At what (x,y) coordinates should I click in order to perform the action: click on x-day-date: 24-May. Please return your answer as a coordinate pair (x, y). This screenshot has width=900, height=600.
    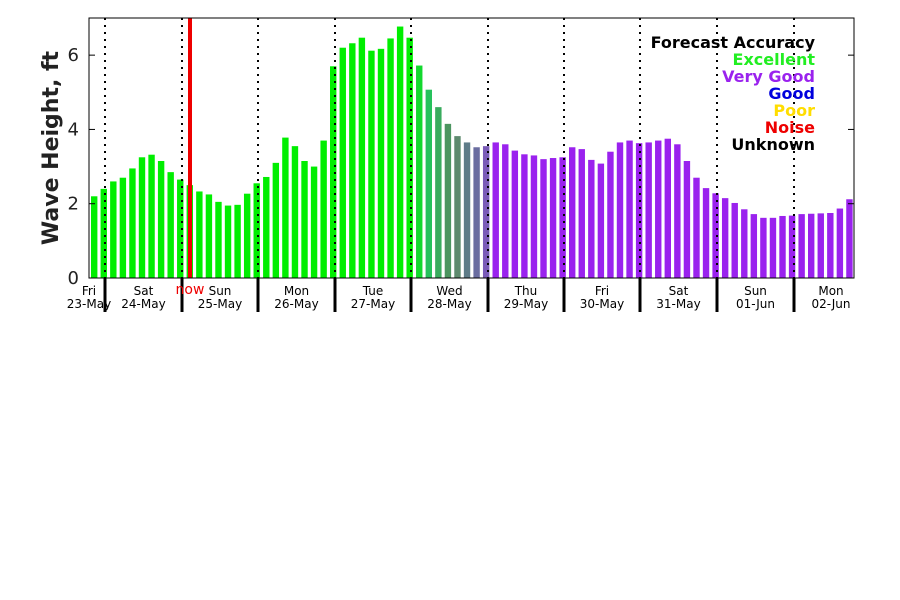
    Looking at the image, I should click on (143, 304).